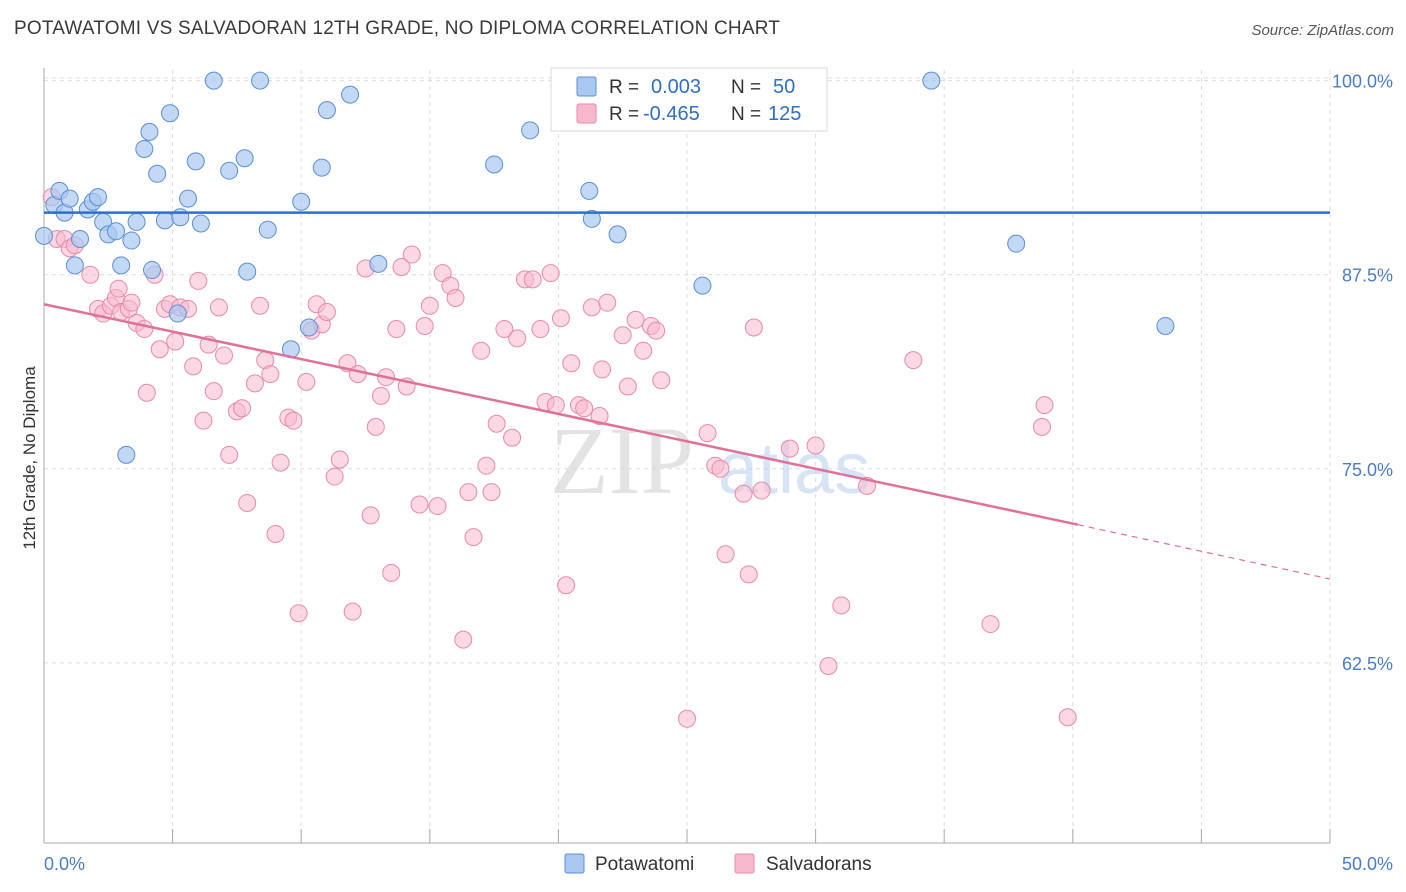 This screenshot has height=892, width=1406. What do you see at coordinates (718, 864) in the screenshot?
I see `x-tick-labels: 0.0% 50.0%` at bounding box center [718, 864].